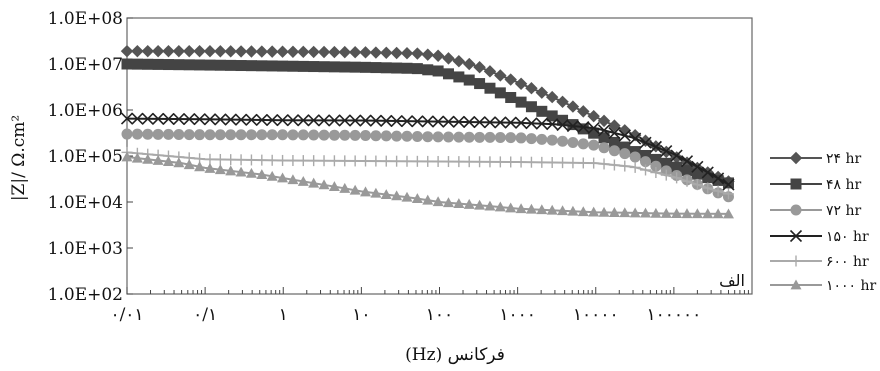 This screenshot has width=880, height=371. I want to click on x-tick-label: ۱۰۰۰۰۰, so click(673, 315).